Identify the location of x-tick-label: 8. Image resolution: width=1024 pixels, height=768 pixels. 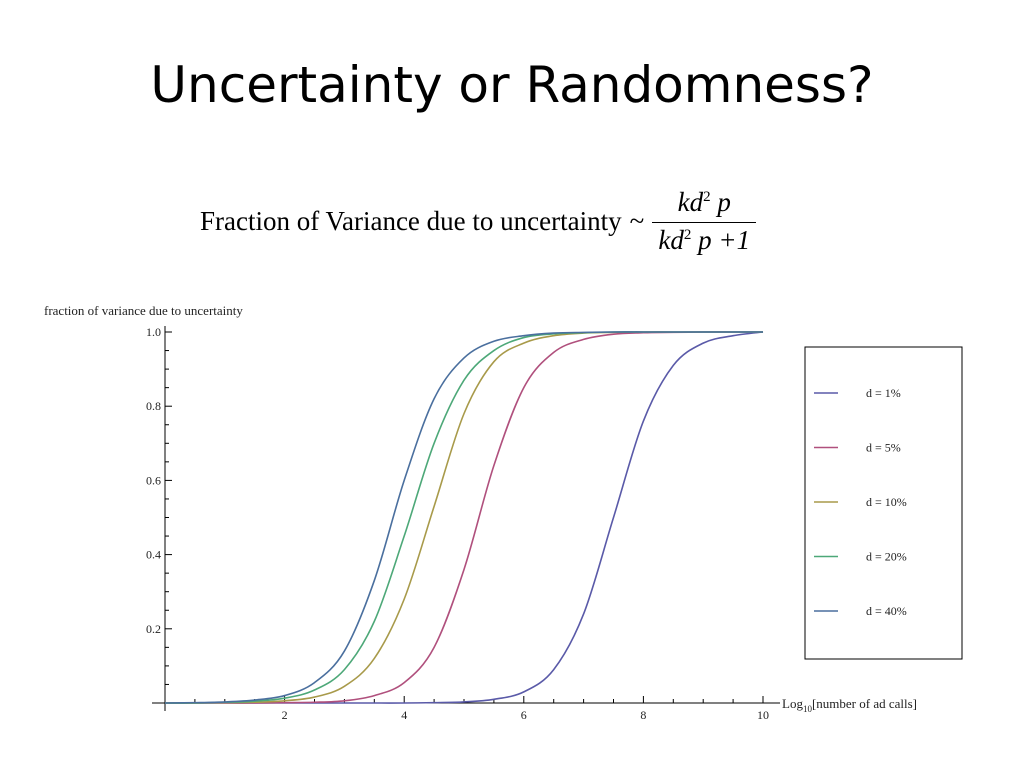
(643, 715).